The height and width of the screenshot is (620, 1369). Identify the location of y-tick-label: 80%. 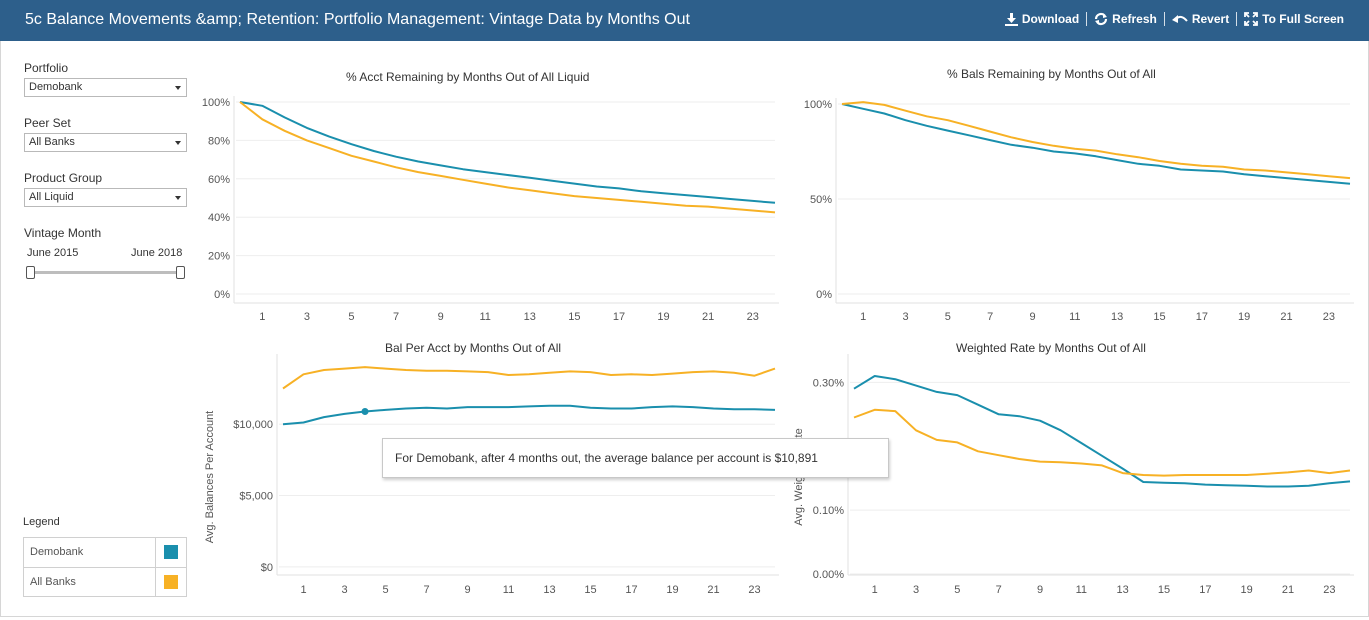
(219, 141).